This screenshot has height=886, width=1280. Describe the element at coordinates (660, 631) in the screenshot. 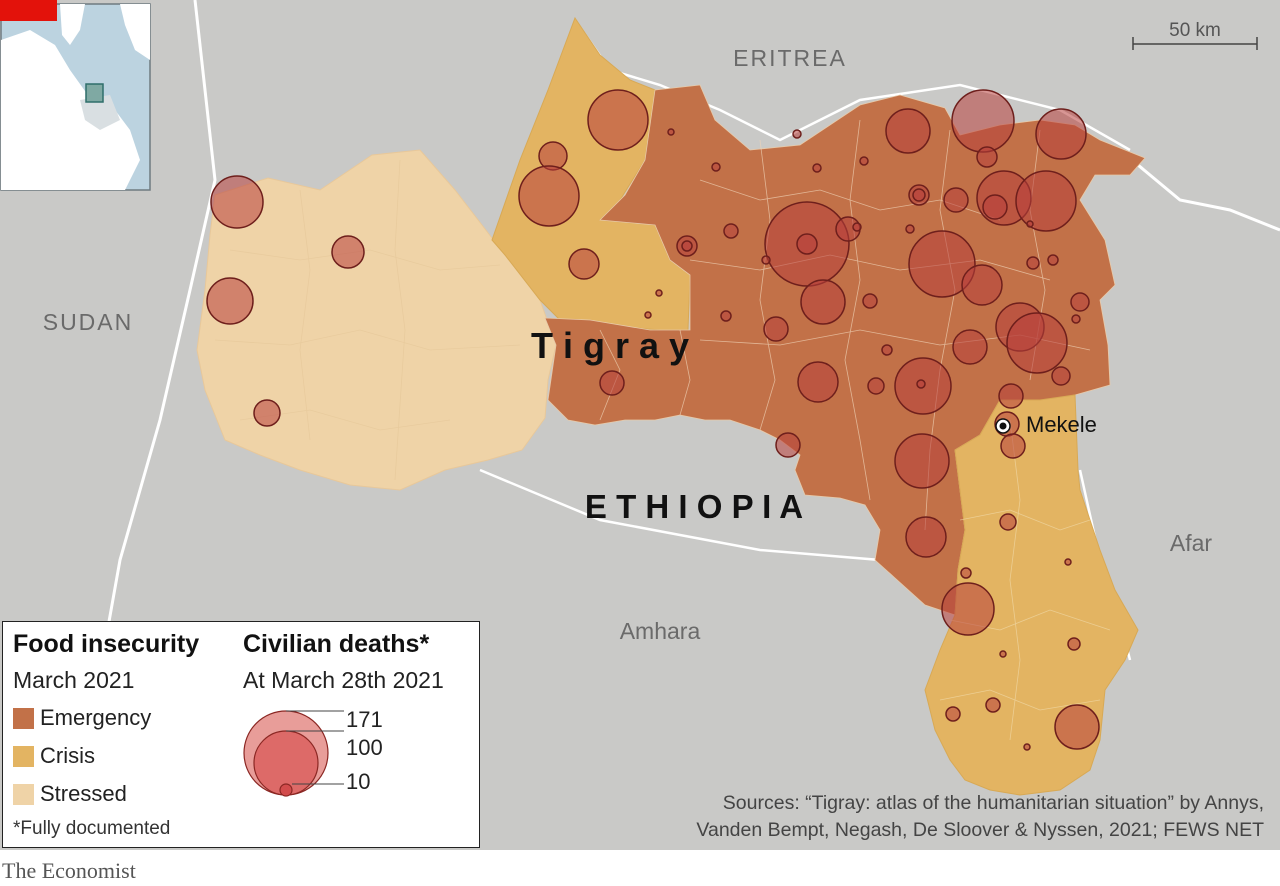

I see `amhara-label: Amhara` at that location.